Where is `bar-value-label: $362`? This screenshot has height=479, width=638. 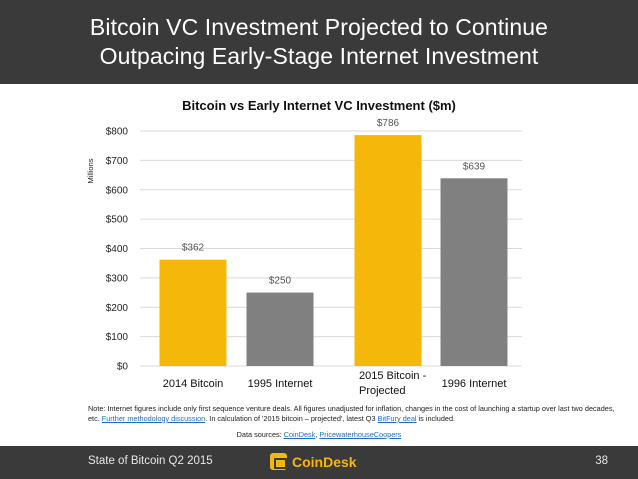 bar-value-label: $362 is located at coordinates (193, 248).